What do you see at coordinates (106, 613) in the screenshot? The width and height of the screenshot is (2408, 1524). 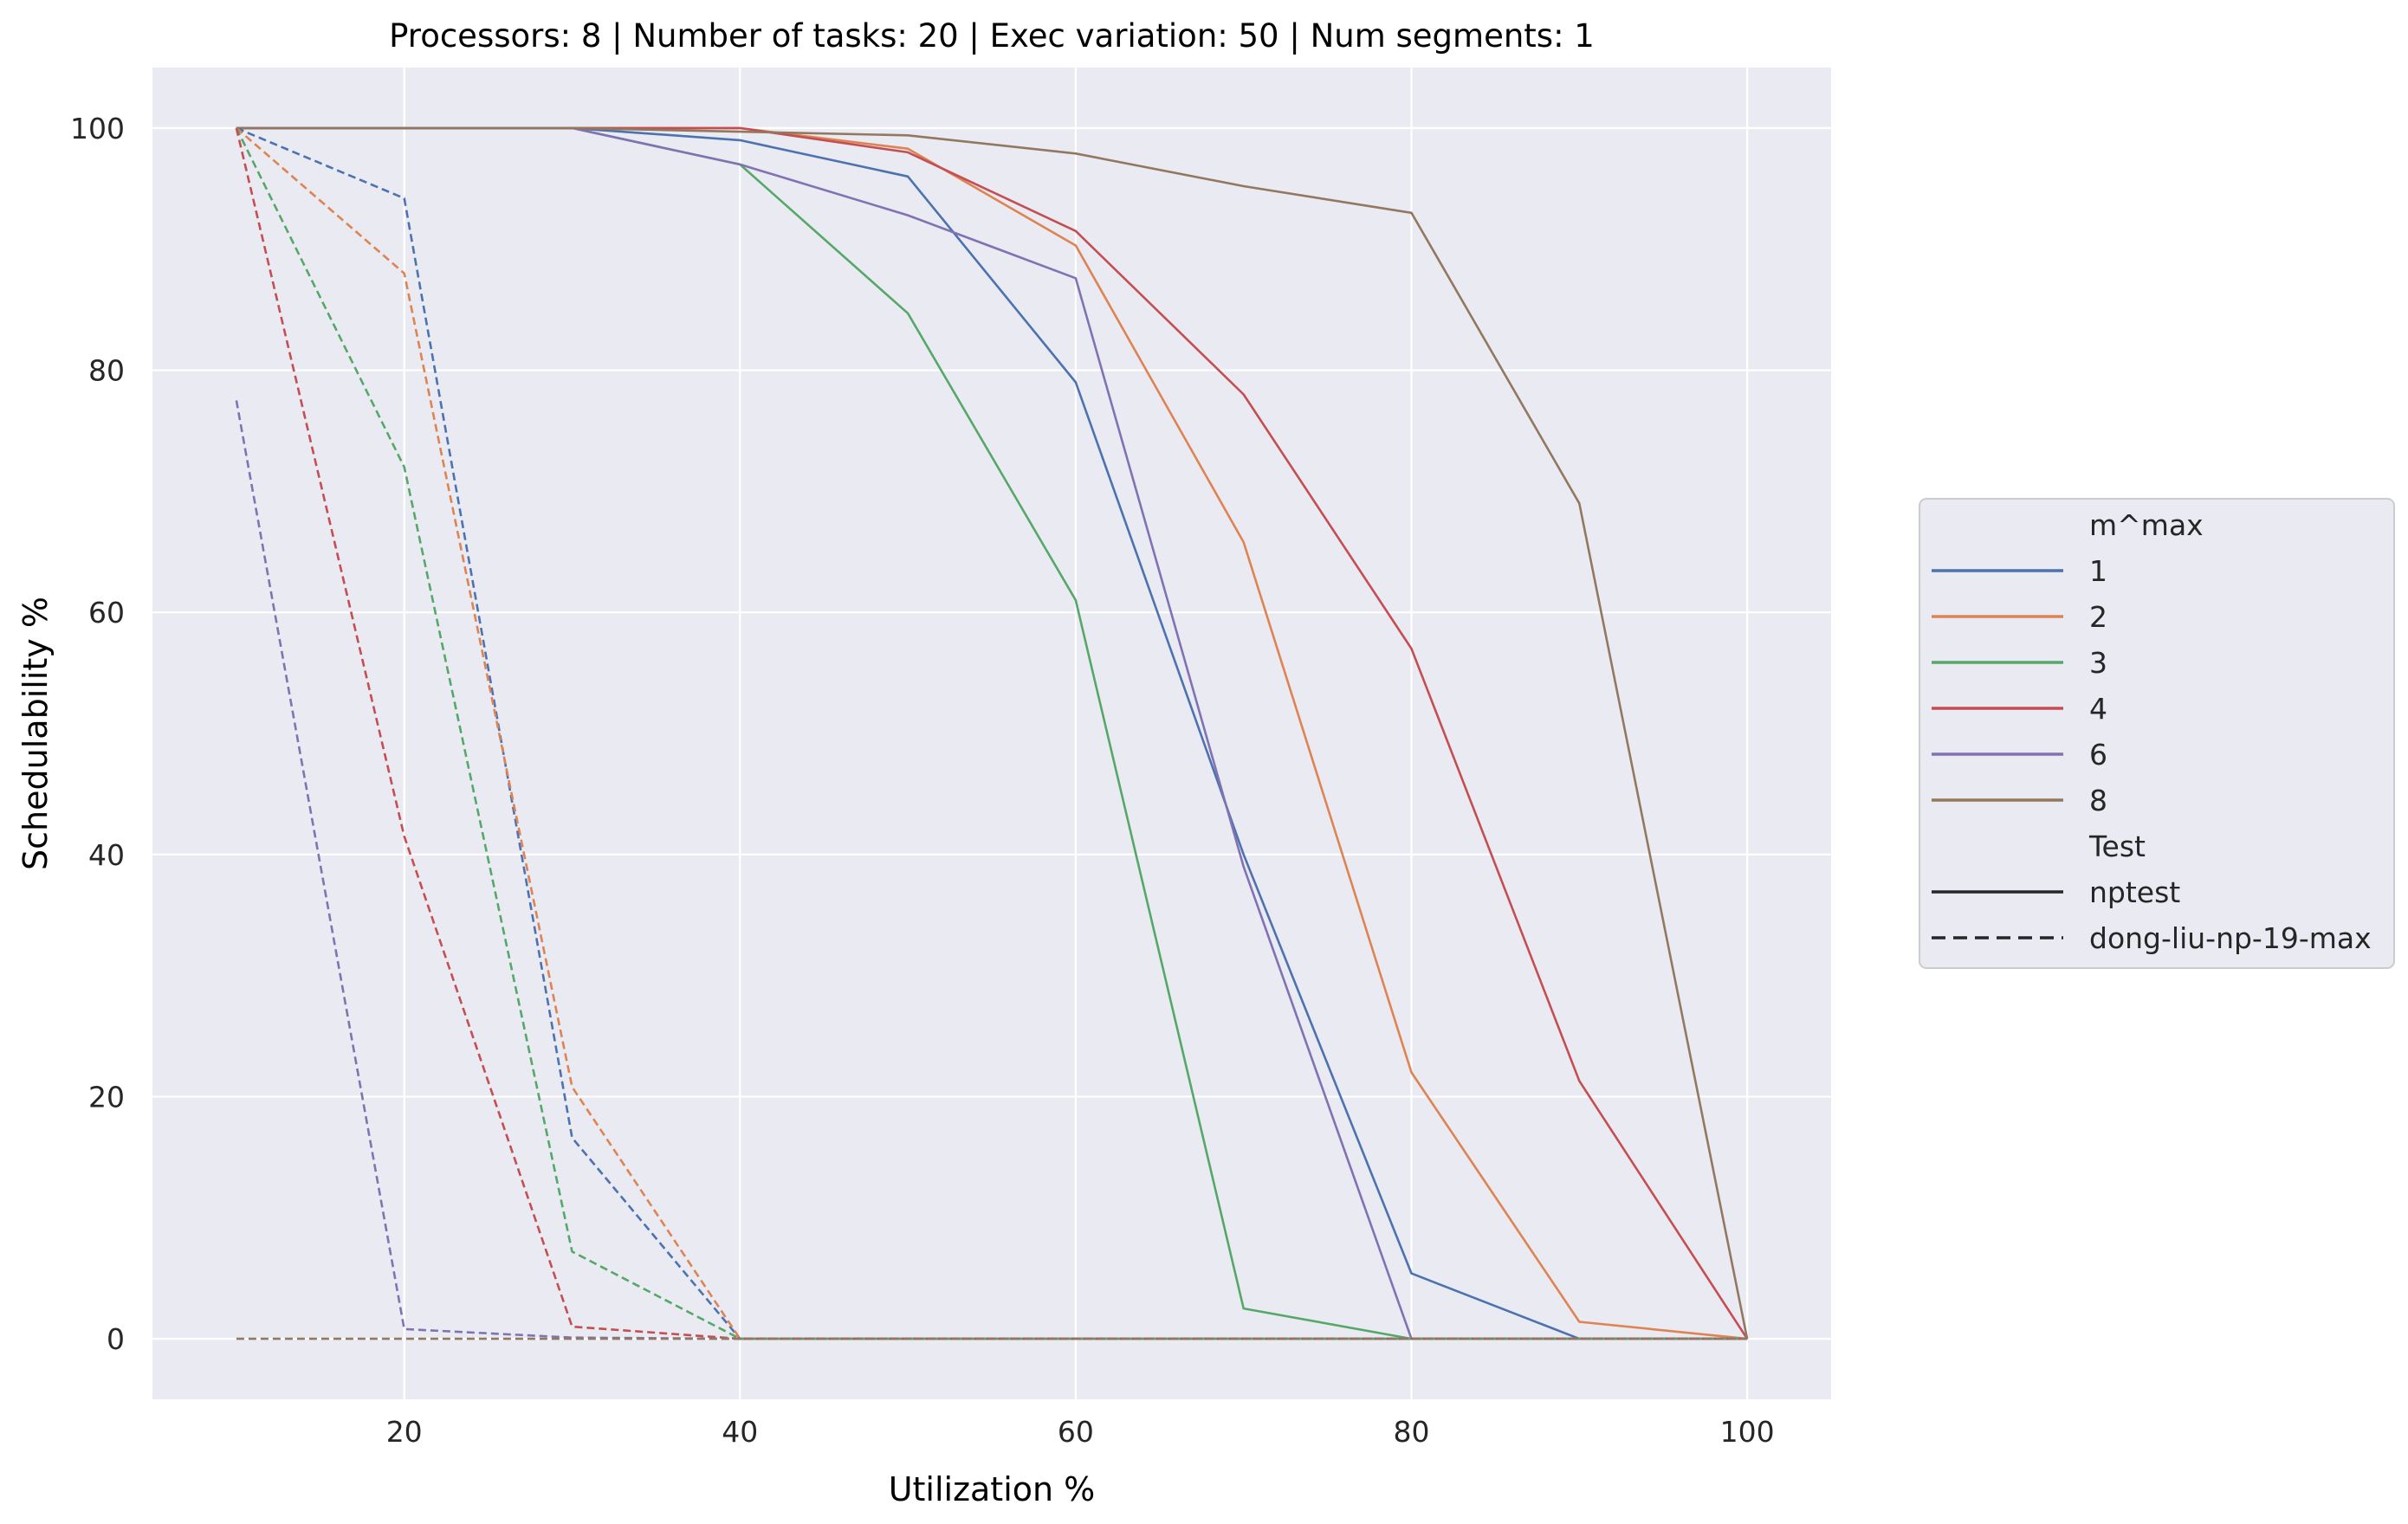 I see `y-tick-label: 60` at bounding box center [106, 613].